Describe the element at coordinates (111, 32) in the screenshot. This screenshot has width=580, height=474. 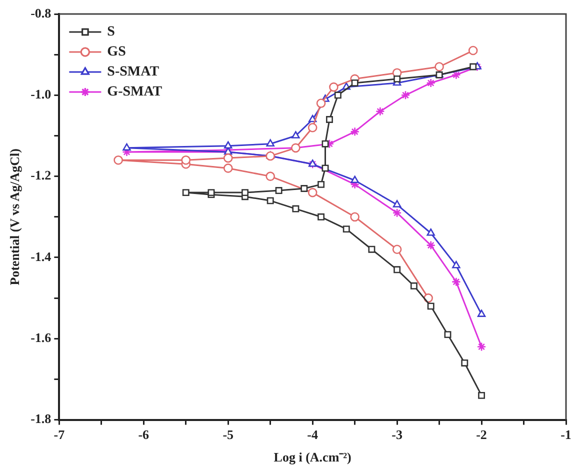
I see `legend-label: S` at that location.